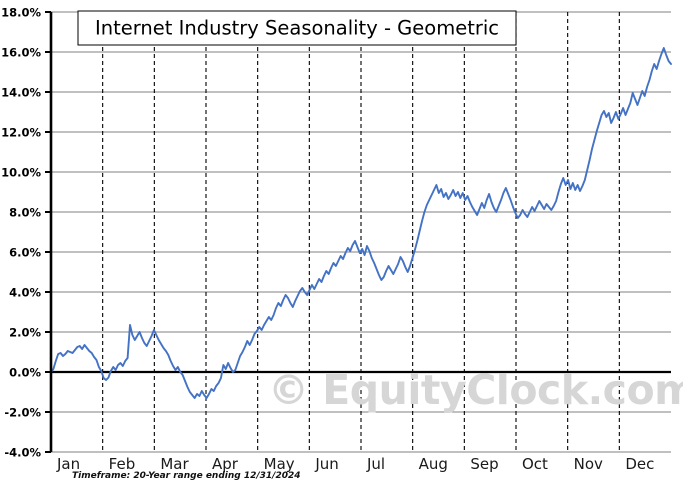 The width and height of the screenshot is (683, 496). What do you see at coordinates (225, 464) in the screenshot?
I see `x-tick-label-apr: Apr` at bounding box center [225, 464].